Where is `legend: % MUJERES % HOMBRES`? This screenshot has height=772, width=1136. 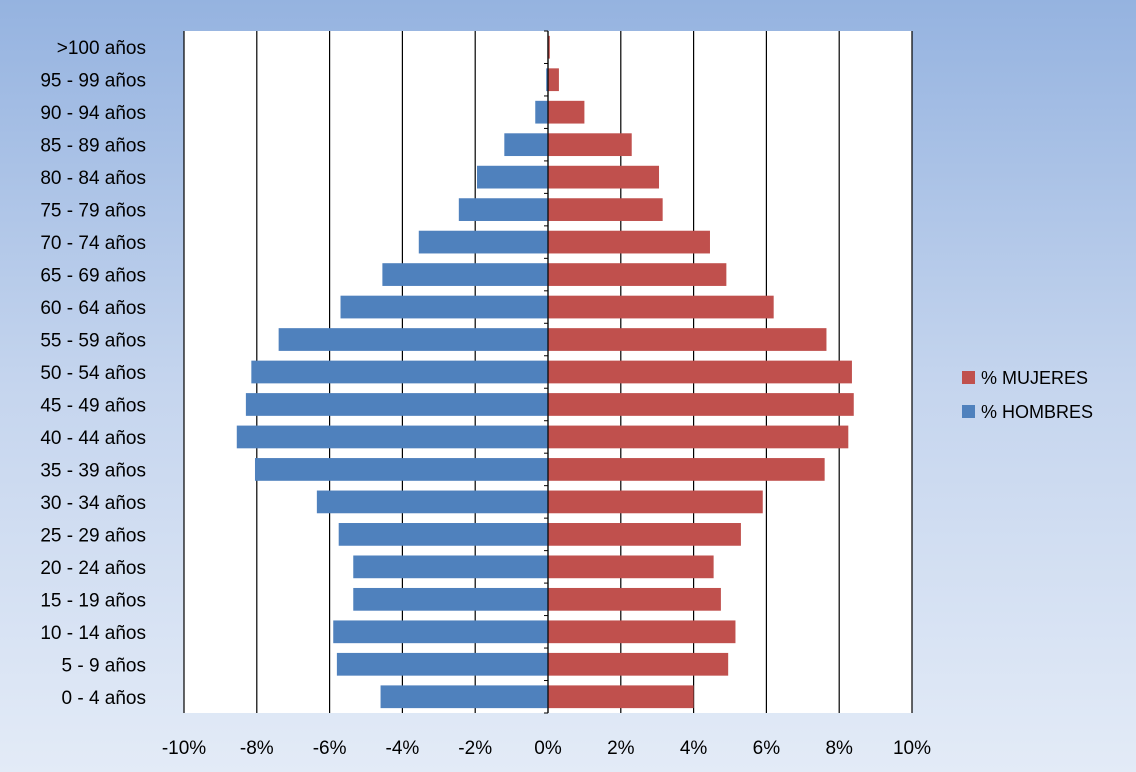
legend: % MUJERES % HOMBRES is located at coordinates (1027, 395).